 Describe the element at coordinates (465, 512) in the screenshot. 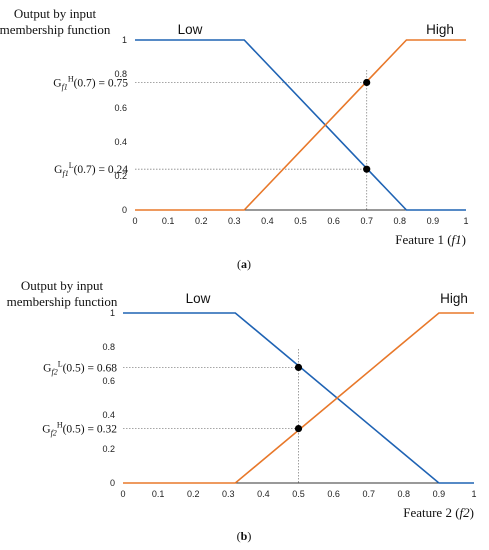

I see `x-axis-label-variable: f2` at that location.